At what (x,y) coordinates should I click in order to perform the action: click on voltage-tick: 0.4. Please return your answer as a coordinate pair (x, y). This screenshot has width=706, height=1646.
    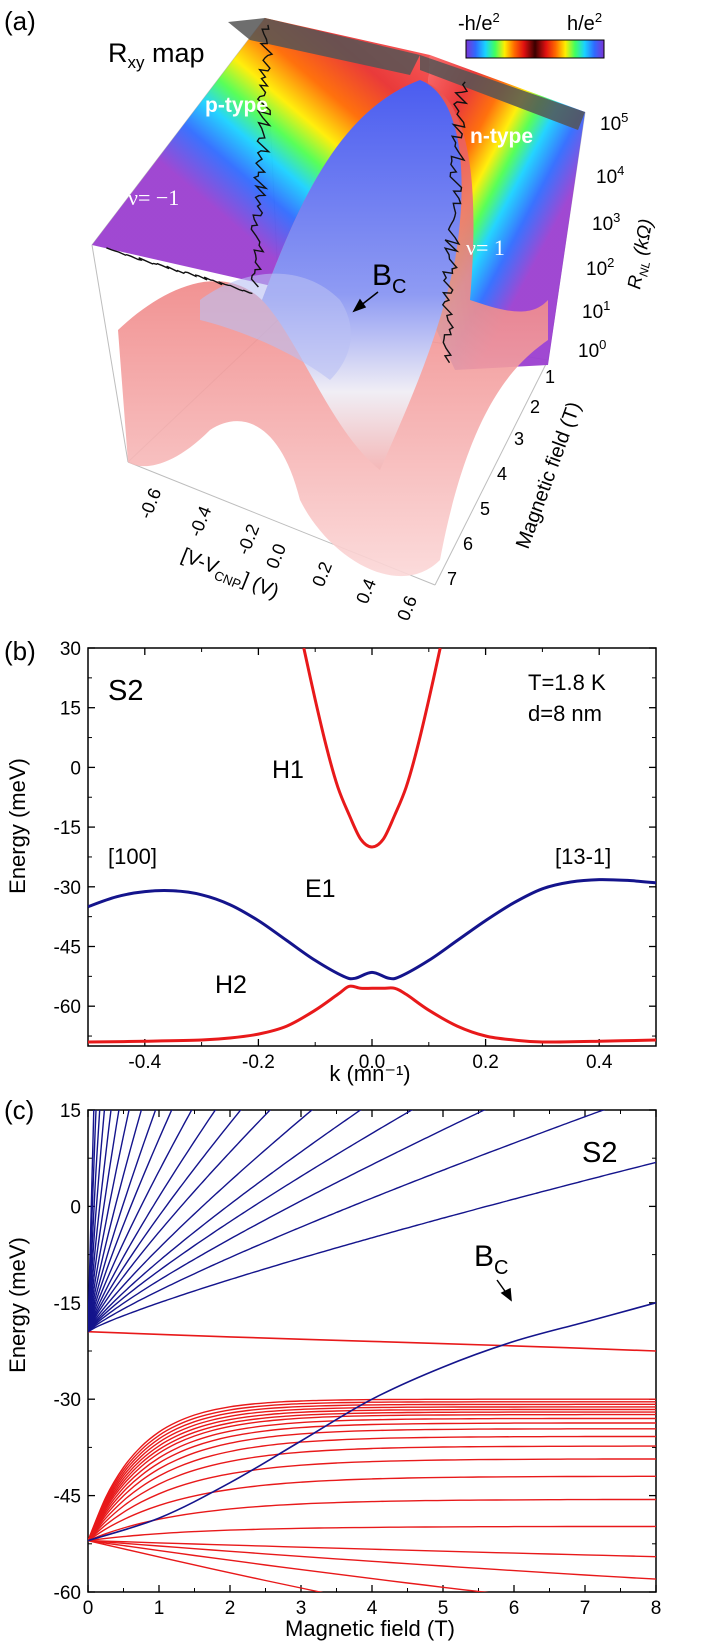
    Looking at the image, I should click on (366, 591).